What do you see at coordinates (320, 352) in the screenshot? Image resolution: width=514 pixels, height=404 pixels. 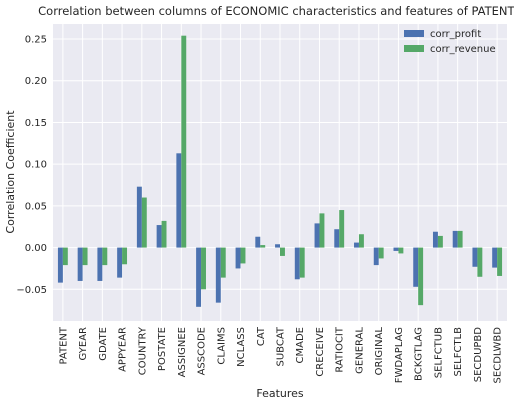 I see `x-tick-label: CRECEIVE` at bounding box center [320, 352].